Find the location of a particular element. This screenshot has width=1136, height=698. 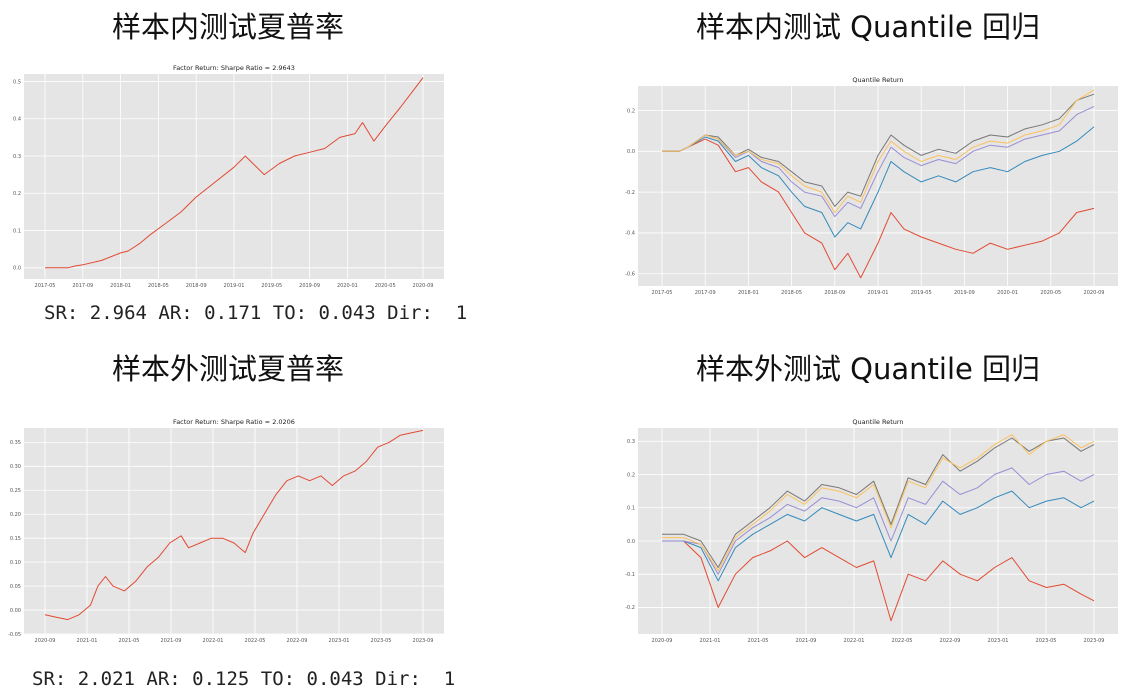

y-tick-label: 0.5 is located at coordinates (17, 82).